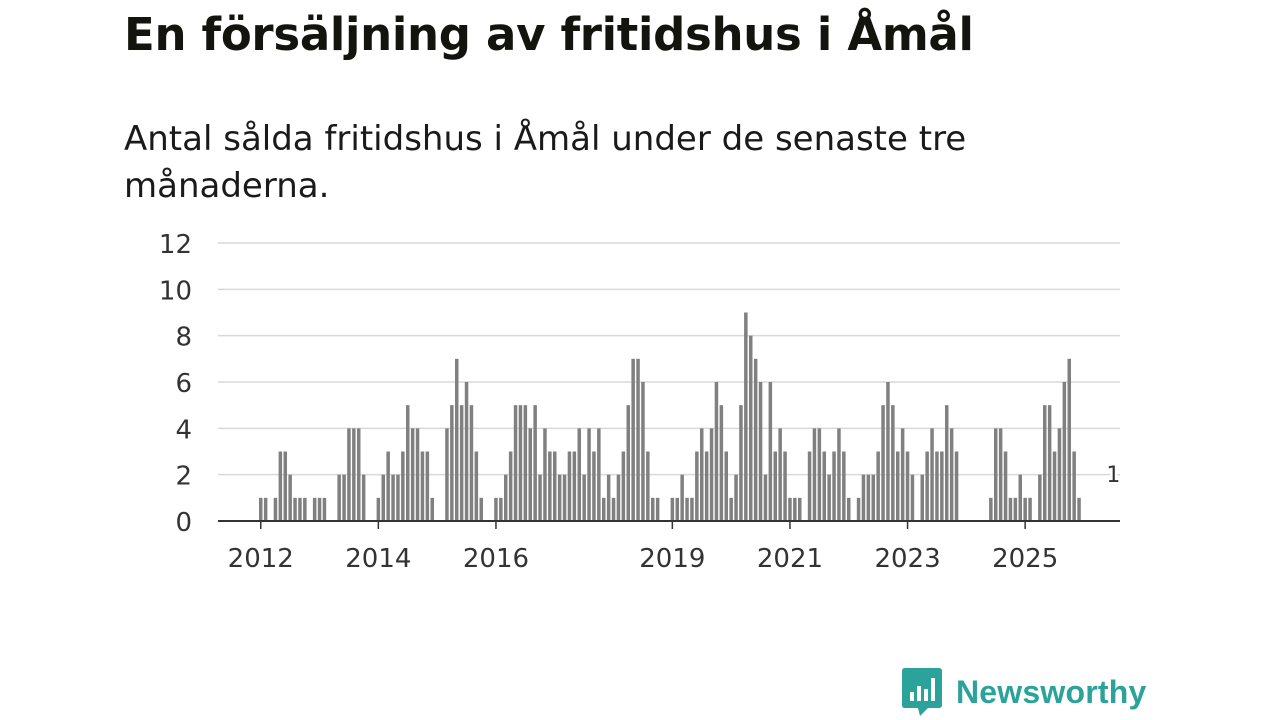 This screenshot has height=720, width=1280. I want to click on x-tick-label: 2014, so click(378, 559).